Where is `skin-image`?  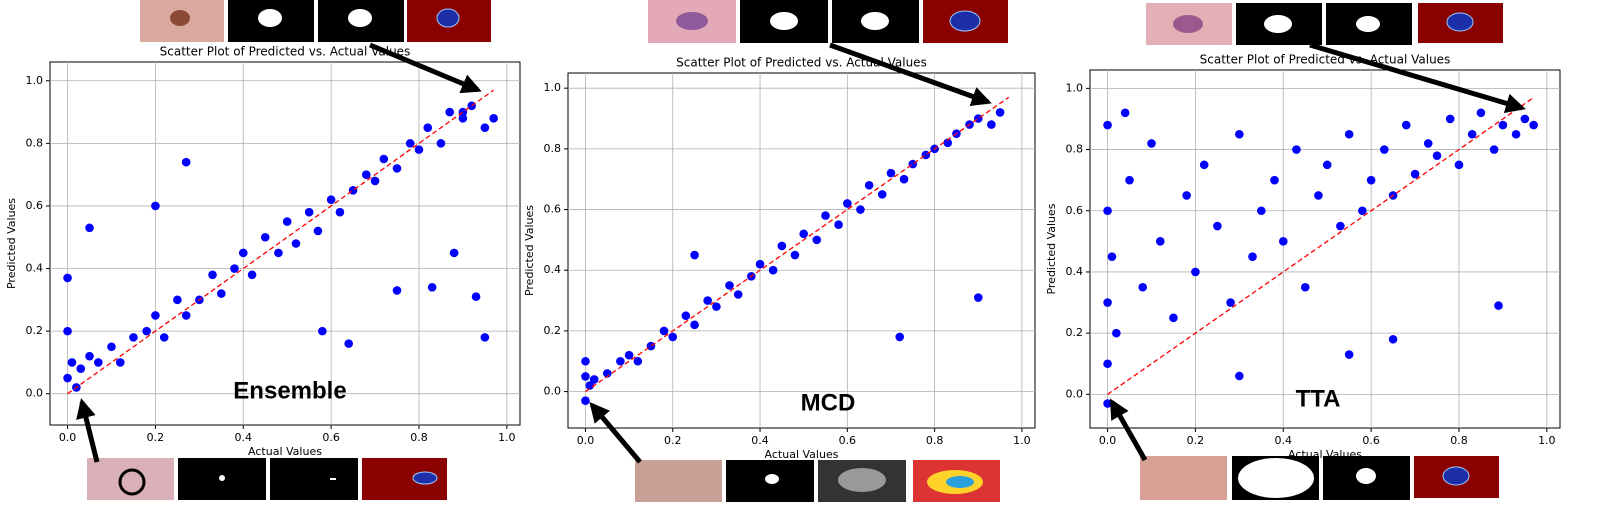 skin-image is located at coordinates (1183, 478).